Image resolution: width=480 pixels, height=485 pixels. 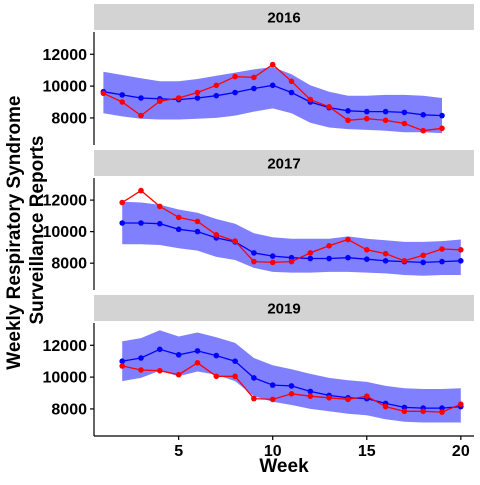 I want to click on observed-point-2017-w10, so click(x=272, y=262).